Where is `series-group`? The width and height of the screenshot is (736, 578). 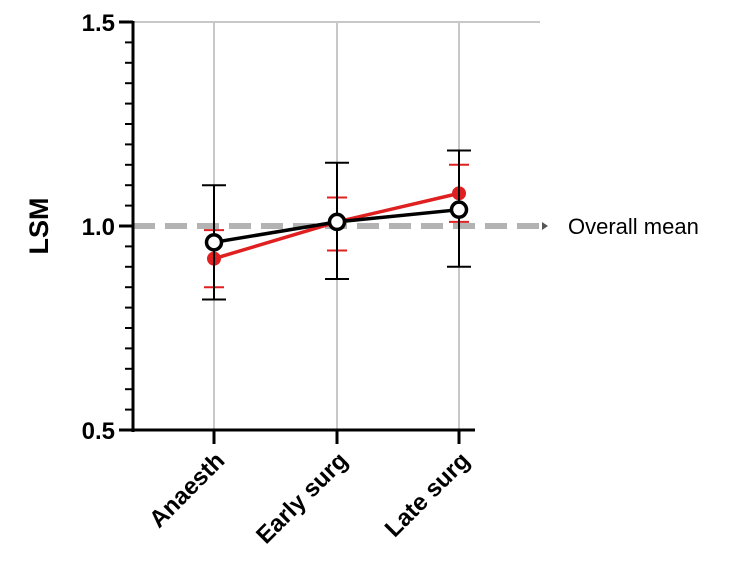
series-group is located at coordinates (336, 225).